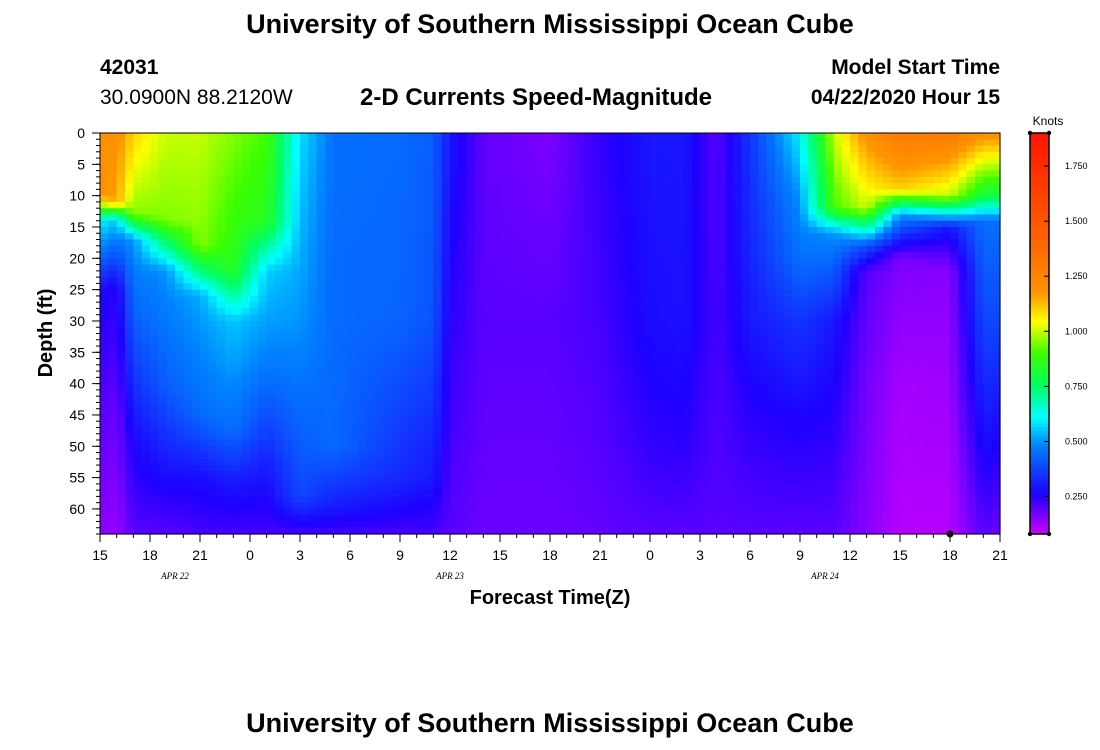 The height and width of the screenshot is (750, 1100). What do you see at coordinates (915, 67) in the screenshot?
I see `model-start-label: Model Start Time` at bounding box center [915, 67].